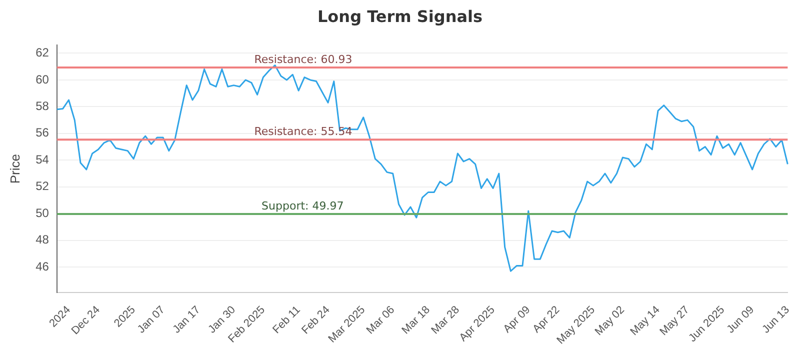  Describe the element at coordinates (43, 53) in the screenshot. I see `y-tick-label: 62` at that location.